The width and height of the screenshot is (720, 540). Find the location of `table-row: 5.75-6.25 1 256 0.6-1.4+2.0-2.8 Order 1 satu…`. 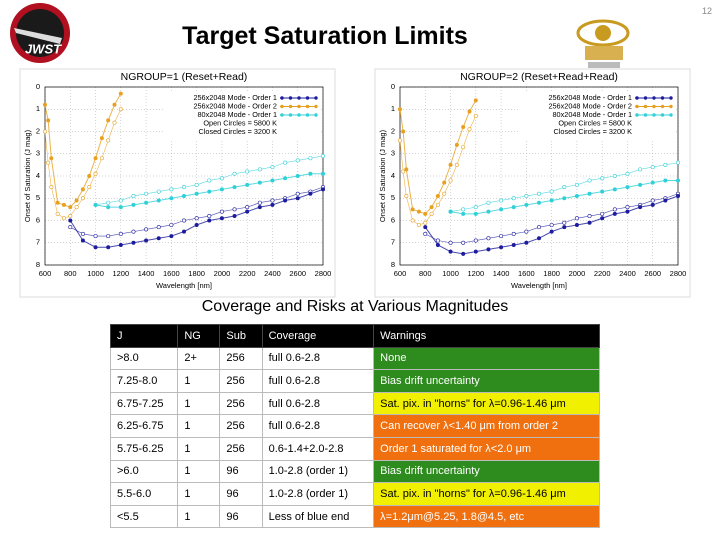

table-row: 5.75-6.25 1 256 0.6-1.4+2.0-2.8 Order 1 satu… is located at coordinates (354, 448).